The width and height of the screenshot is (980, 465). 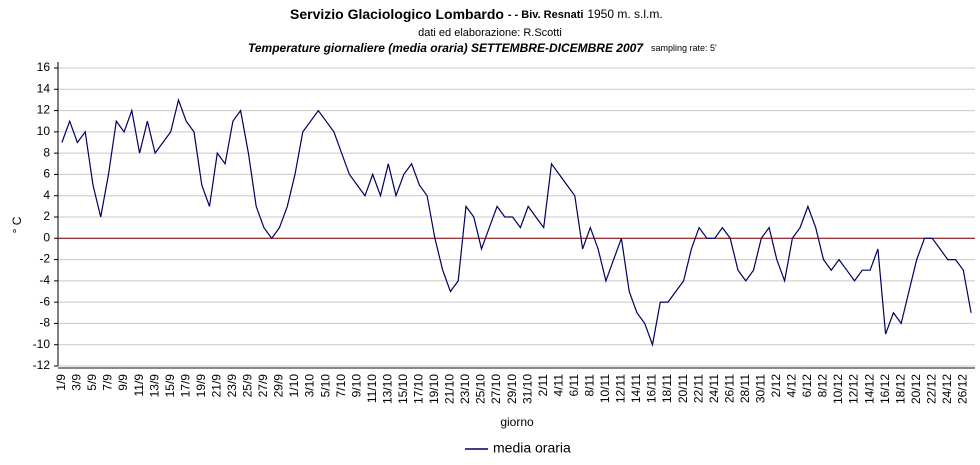 What do you see at coordinates (931, 389) in the screenshot?
I see `x-tick-label: 22/12` at bounding box center [931, 389].